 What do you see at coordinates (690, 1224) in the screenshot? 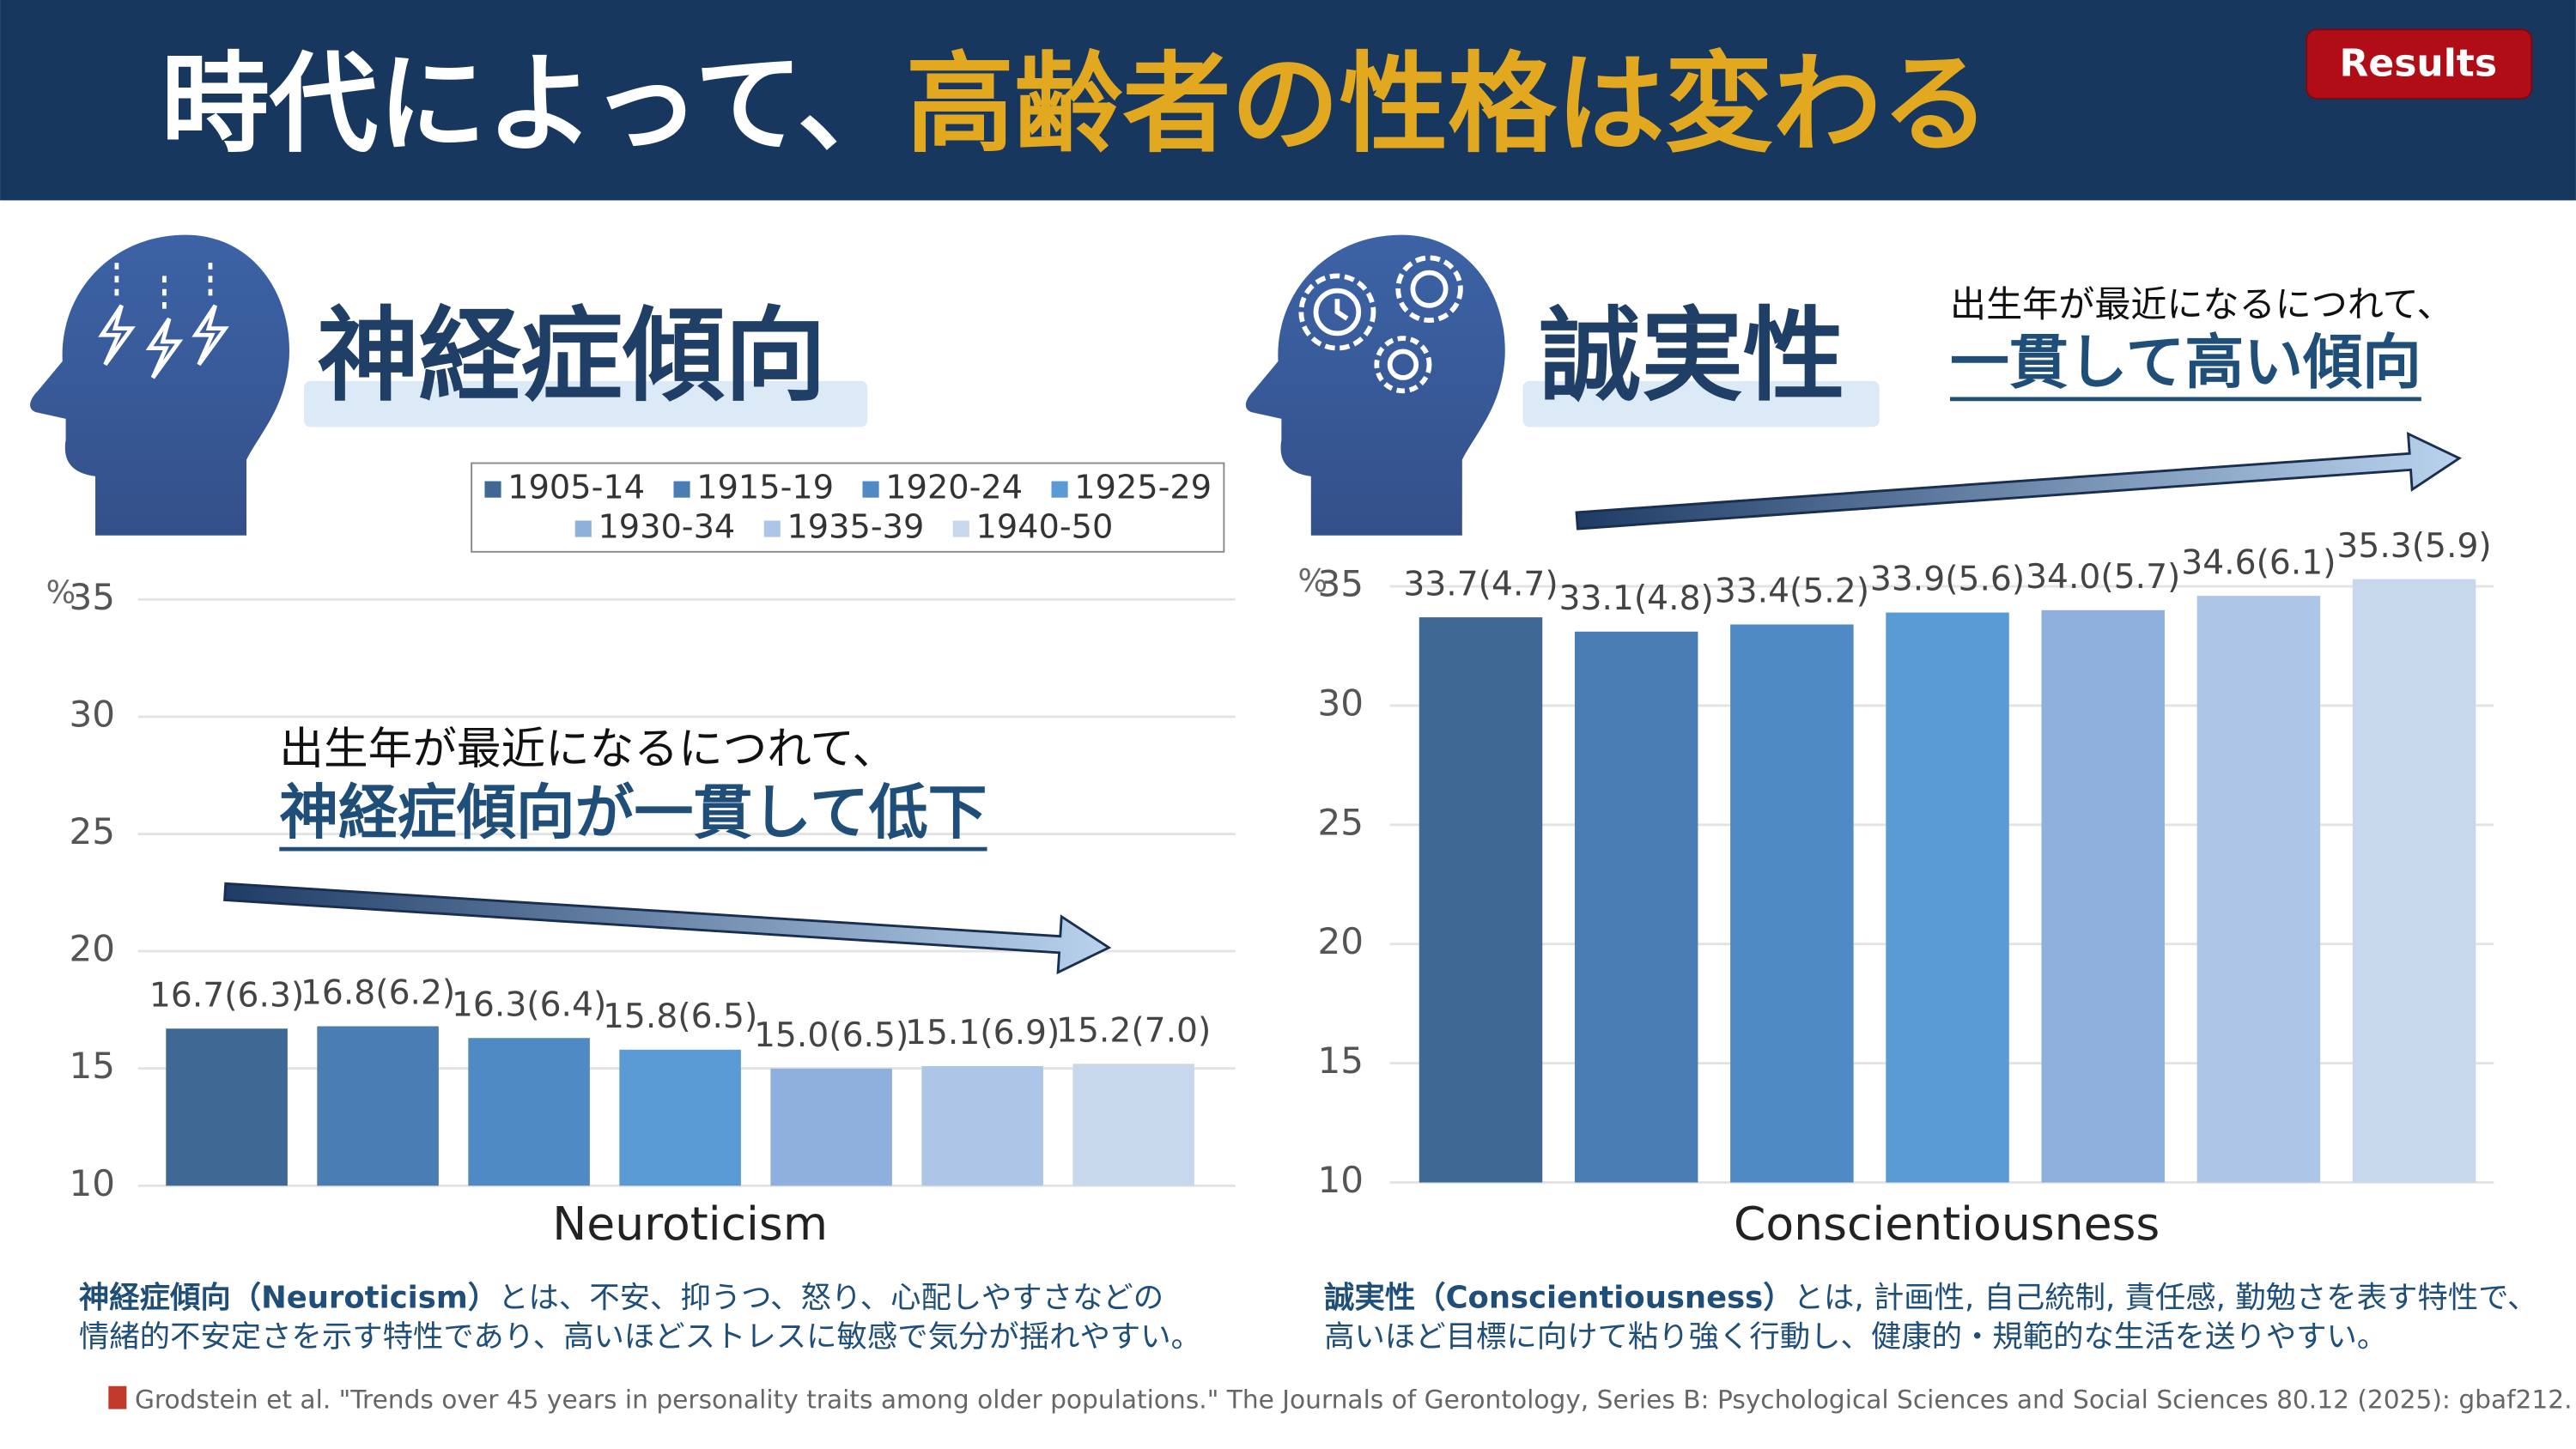
I see `x-axis-label: Neuroticism` at bounding box center [690, 1224].